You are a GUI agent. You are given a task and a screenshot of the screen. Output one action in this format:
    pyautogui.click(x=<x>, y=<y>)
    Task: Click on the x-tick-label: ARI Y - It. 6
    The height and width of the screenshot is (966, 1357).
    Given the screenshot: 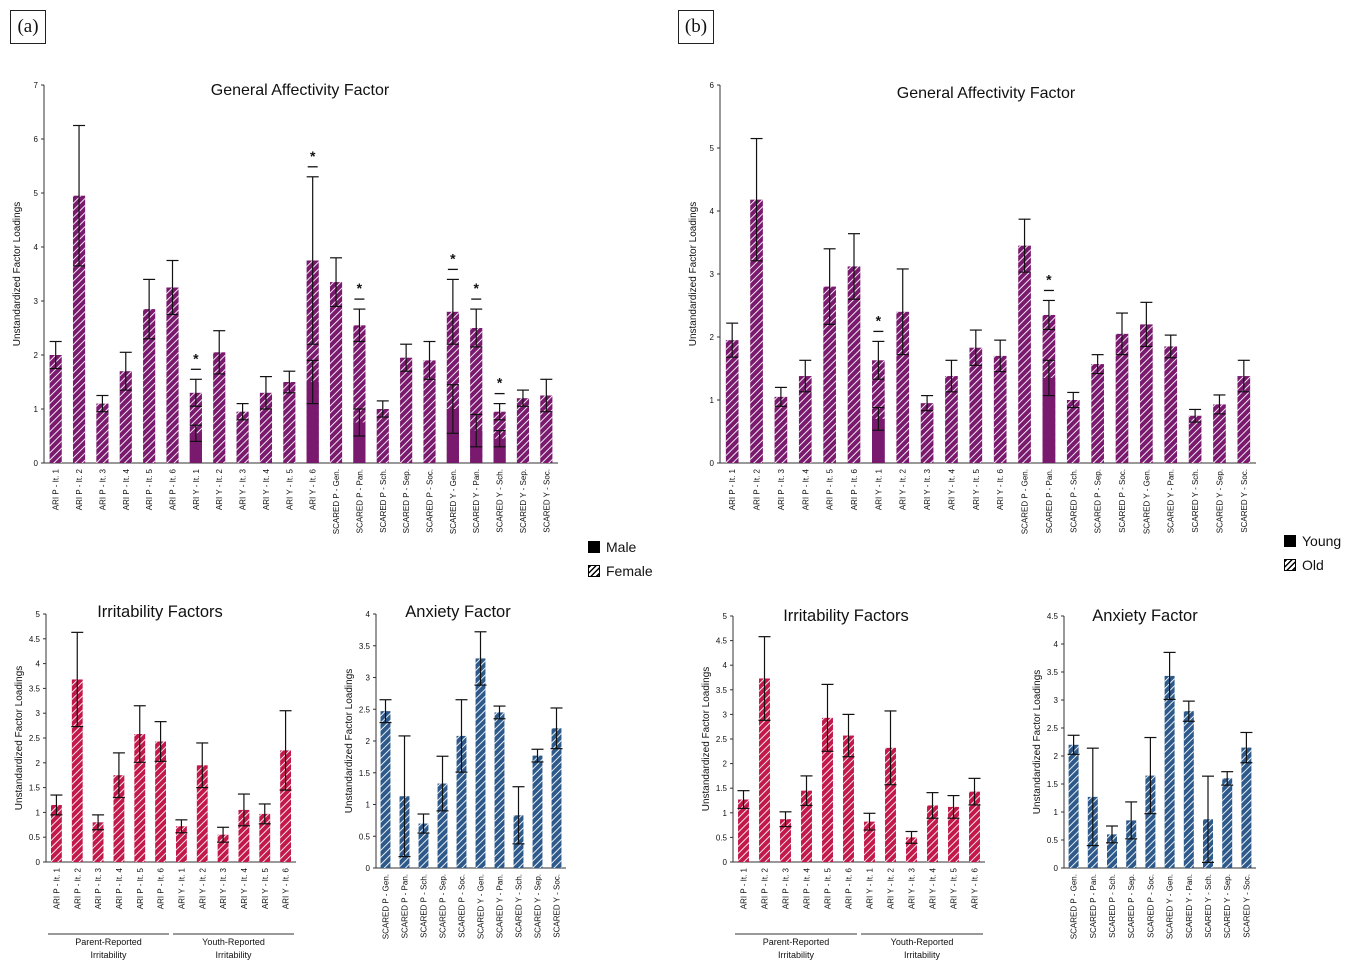 What is the action you would take?
    pyautogui.click(x=975, y=888)
    